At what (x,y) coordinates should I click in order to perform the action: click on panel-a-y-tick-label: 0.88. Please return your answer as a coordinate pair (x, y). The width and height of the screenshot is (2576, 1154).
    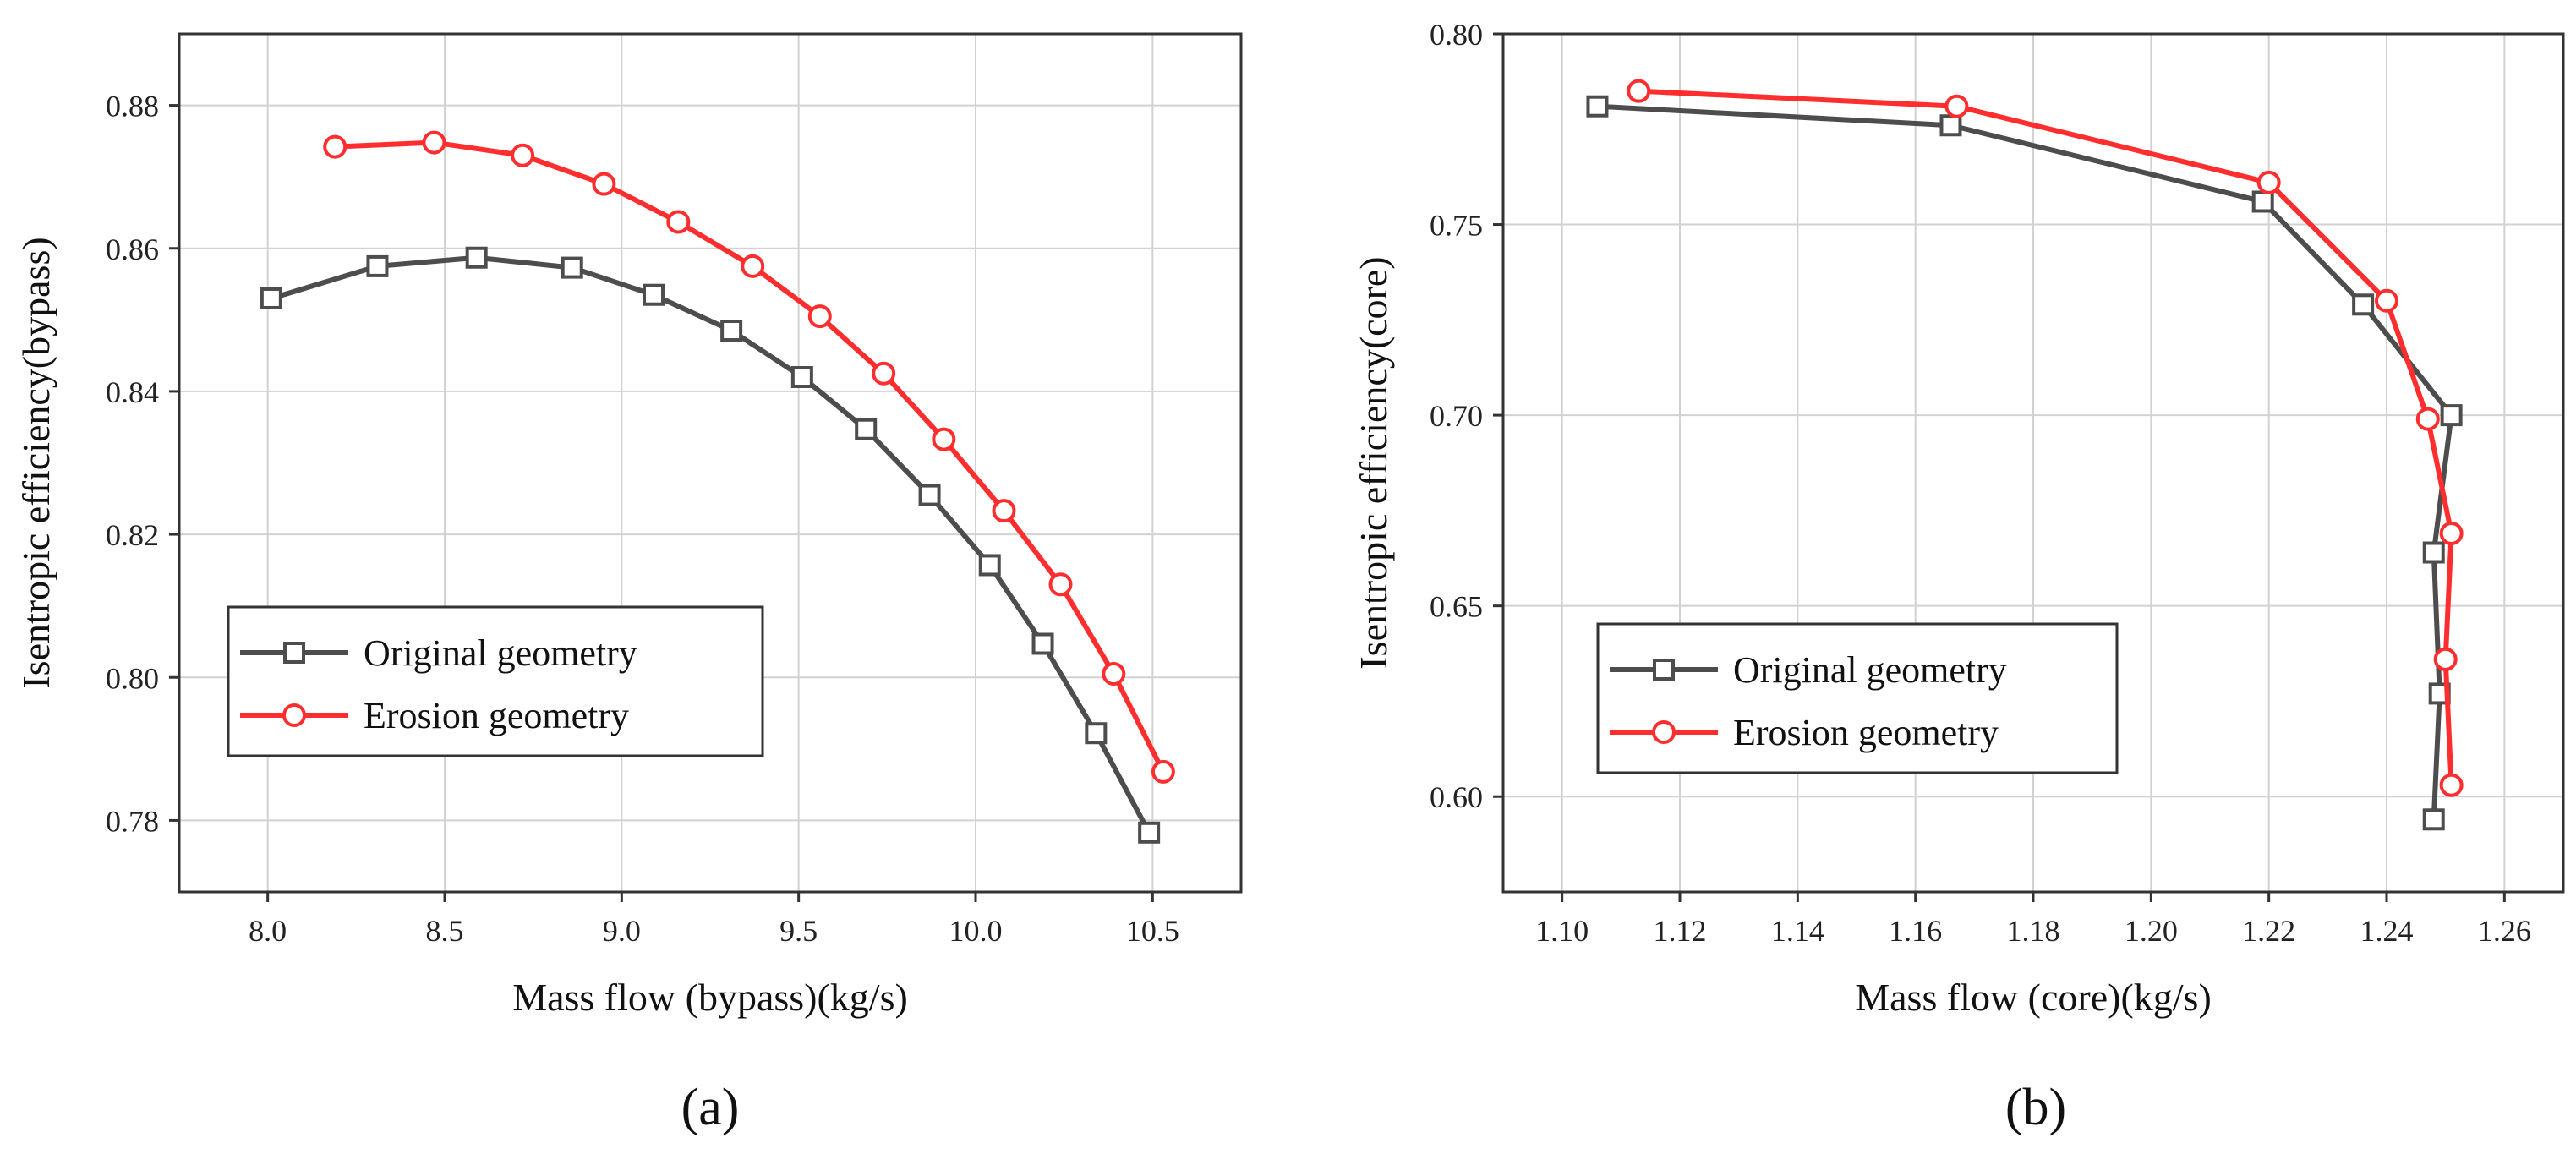
    Looking at the image, I should click on (132, 106).